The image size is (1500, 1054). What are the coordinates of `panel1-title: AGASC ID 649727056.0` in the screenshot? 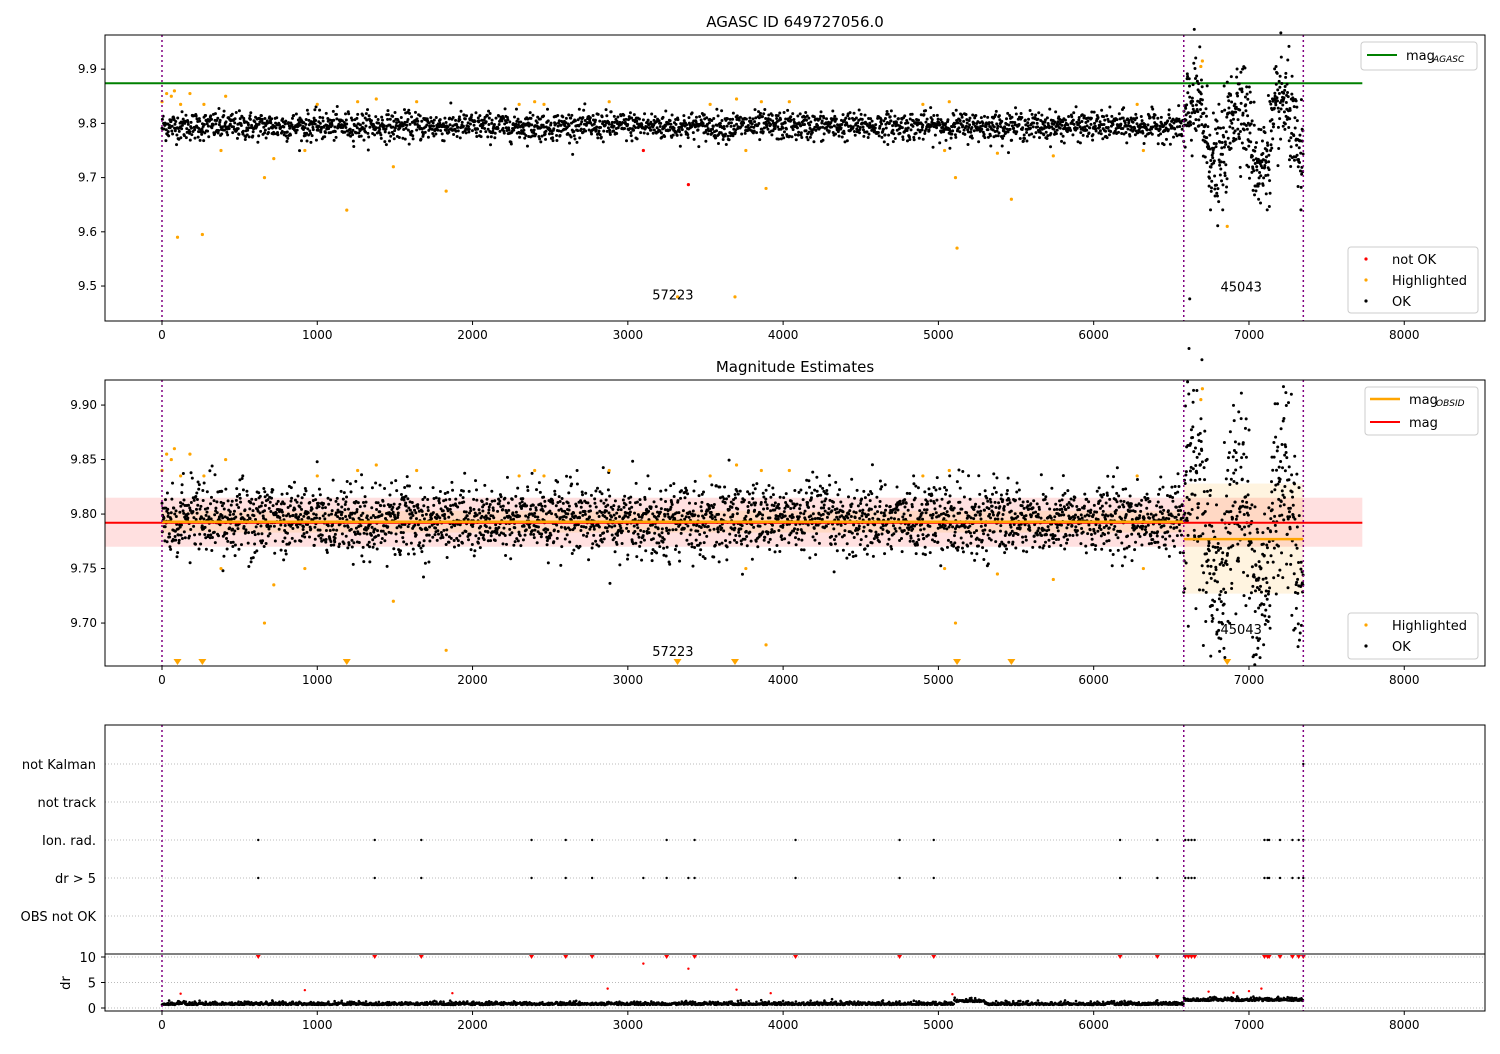 It's located at (795, 22).